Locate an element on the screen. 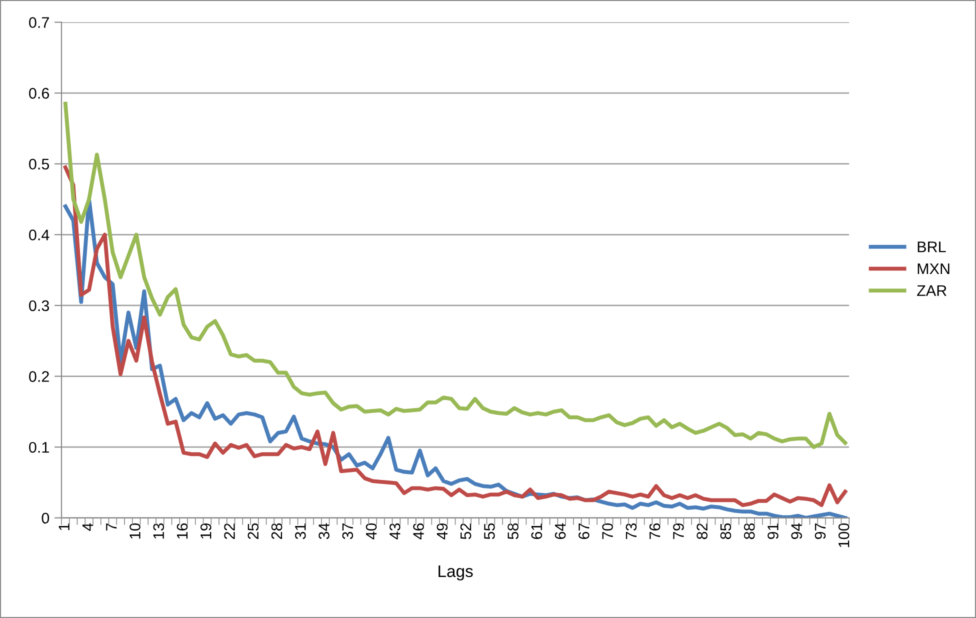 Image resolution: width=976 pixels, height=618 pixels. x-tick-label: 37 is located at coordinates (348, 532).